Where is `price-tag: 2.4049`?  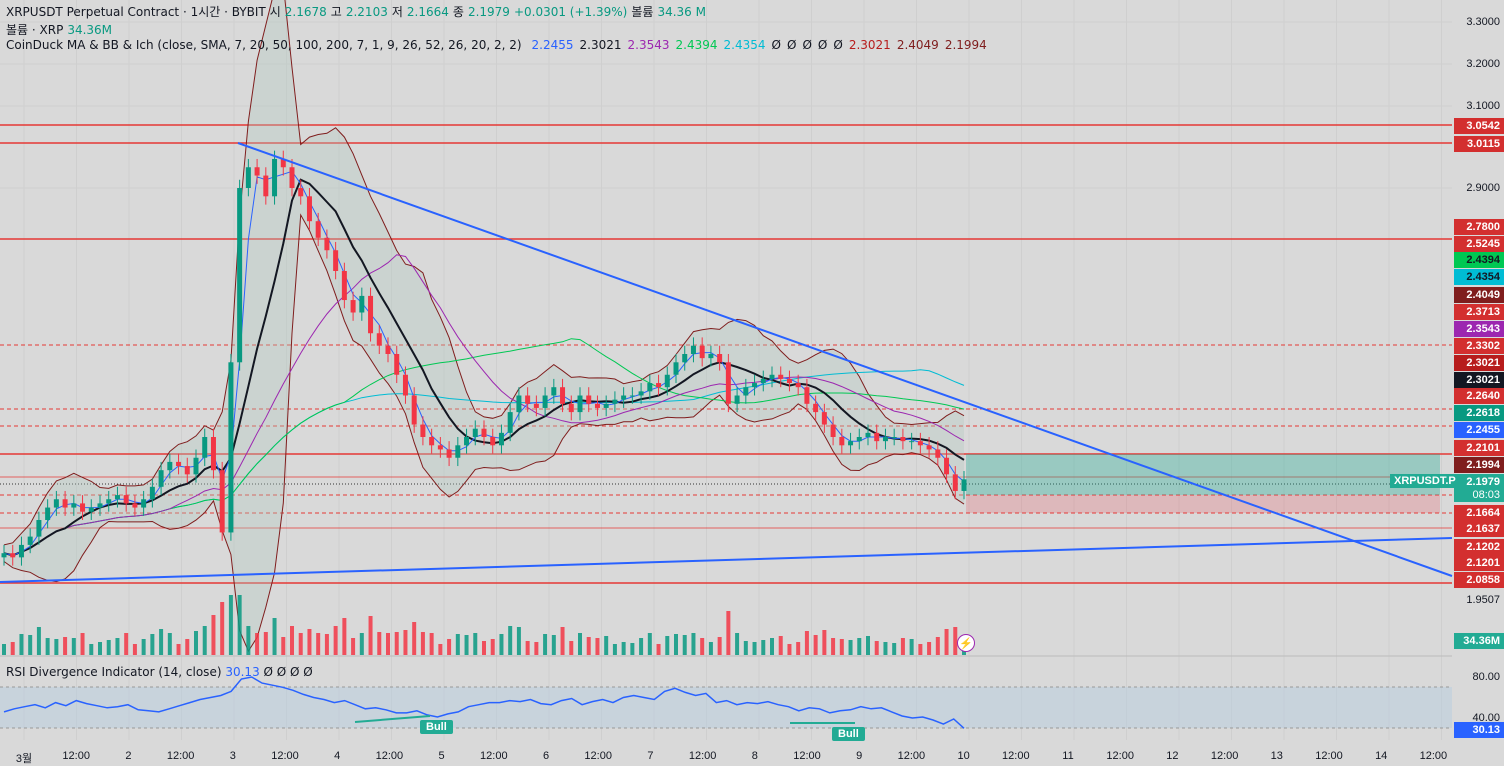
price-tag: 2.4049 is located at coordinates (1479, 295).